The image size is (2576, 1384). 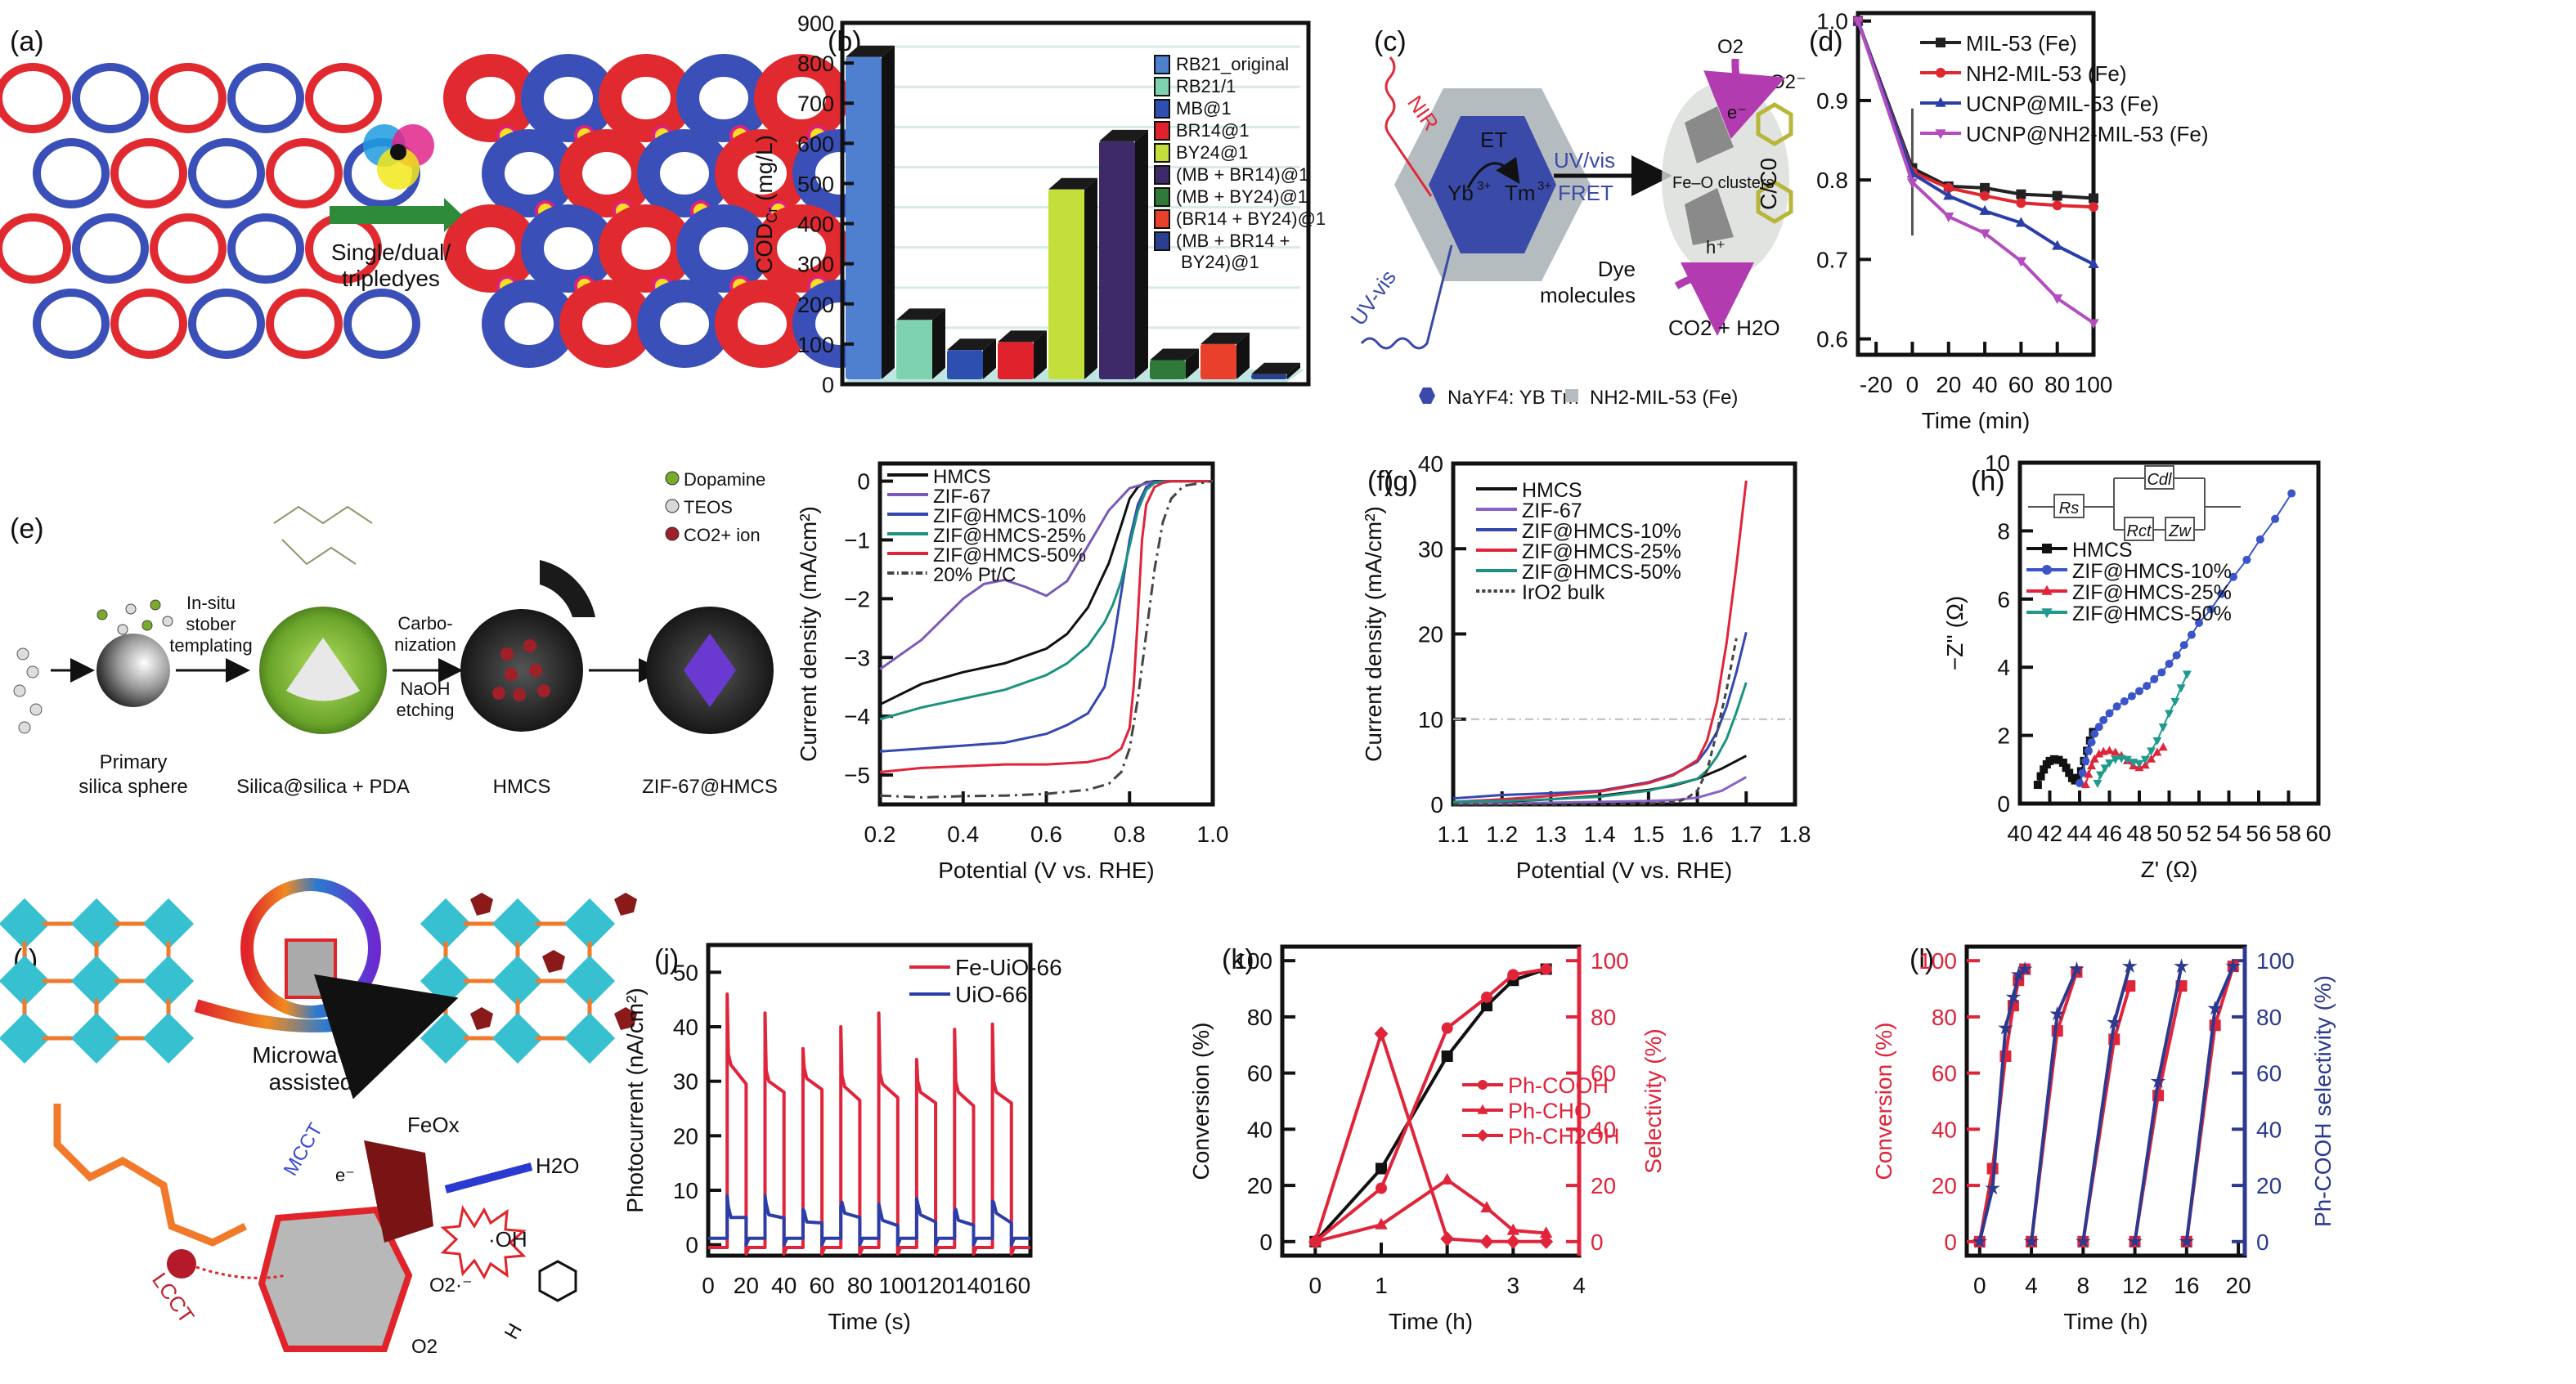 I want to click on legend-label: Ph-CHO, so click(x=1550, y=1111).